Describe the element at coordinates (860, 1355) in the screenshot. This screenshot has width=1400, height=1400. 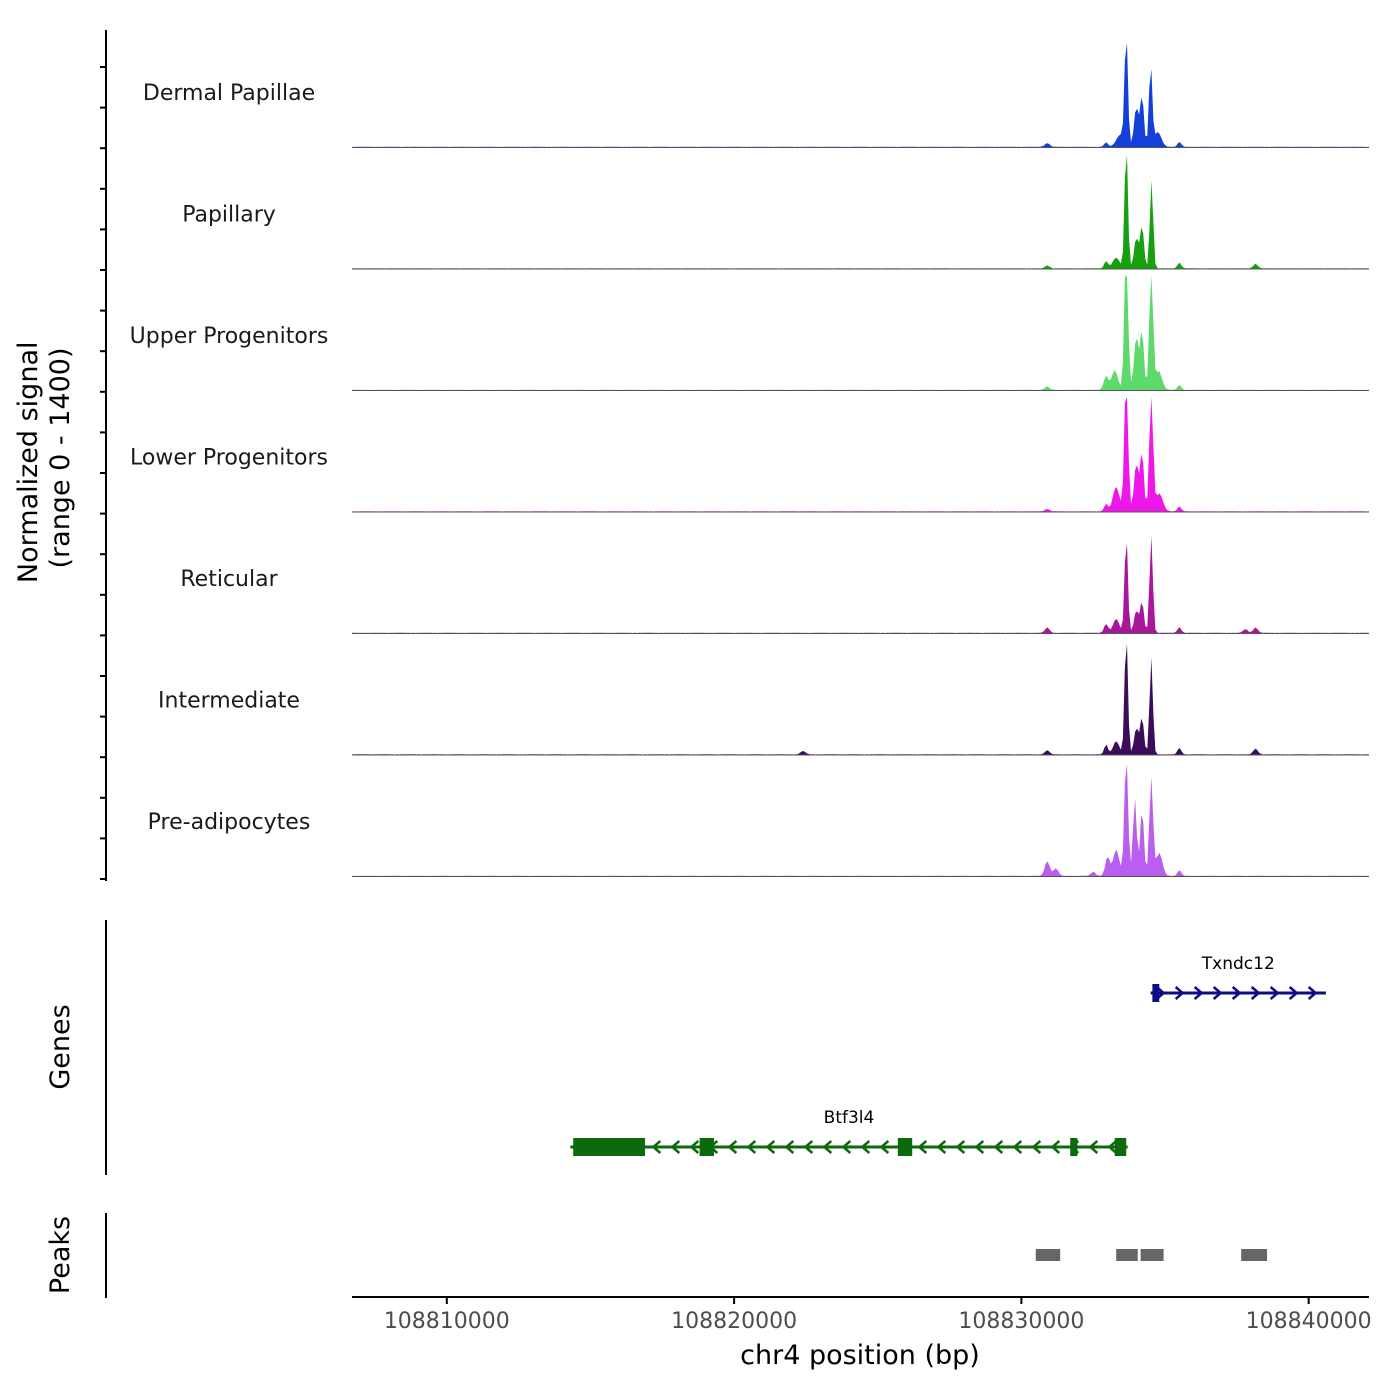
I see `x-axis-title: chr4 position (bp)` at that location.